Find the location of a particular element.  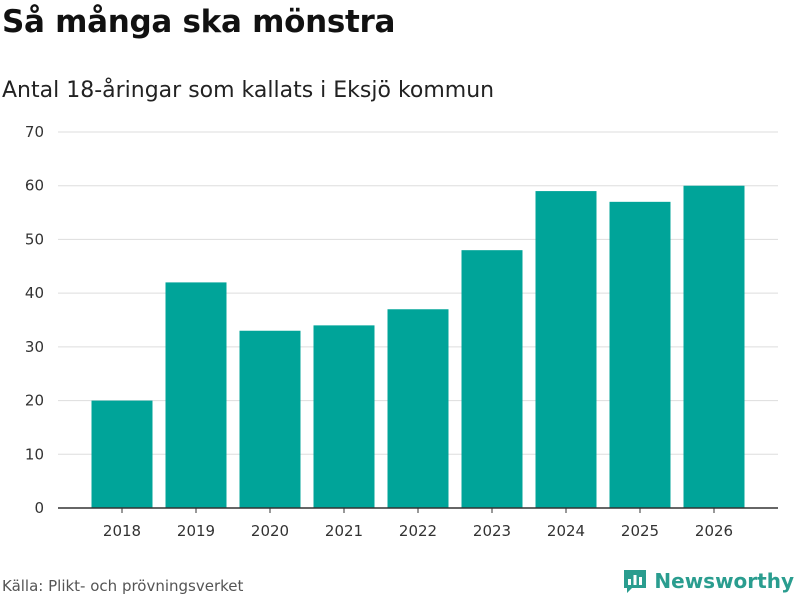

x-tick-label: 2026 is located at coordinates (714, 531).